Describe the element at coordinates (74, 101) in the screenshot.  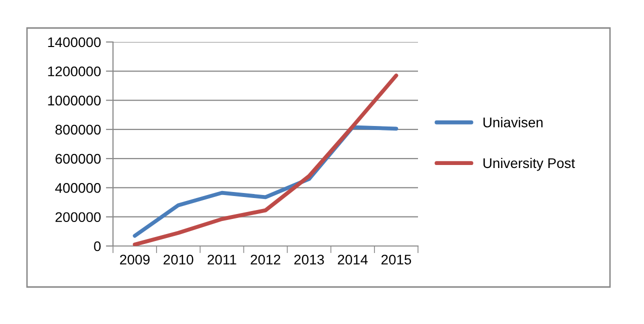
I see `y-tick-label: 1000000` at that location.